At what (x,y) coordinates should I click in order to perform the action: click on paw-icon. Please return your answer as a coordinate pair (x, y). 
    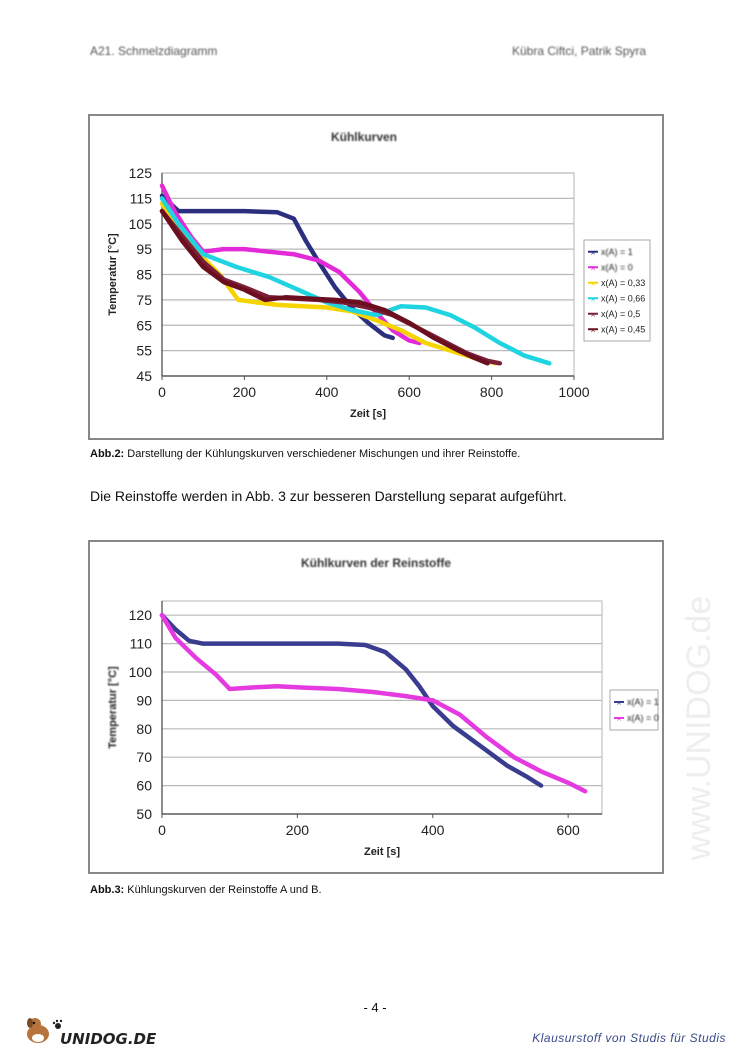
    Looking at the image, I should click on (57, 1024).